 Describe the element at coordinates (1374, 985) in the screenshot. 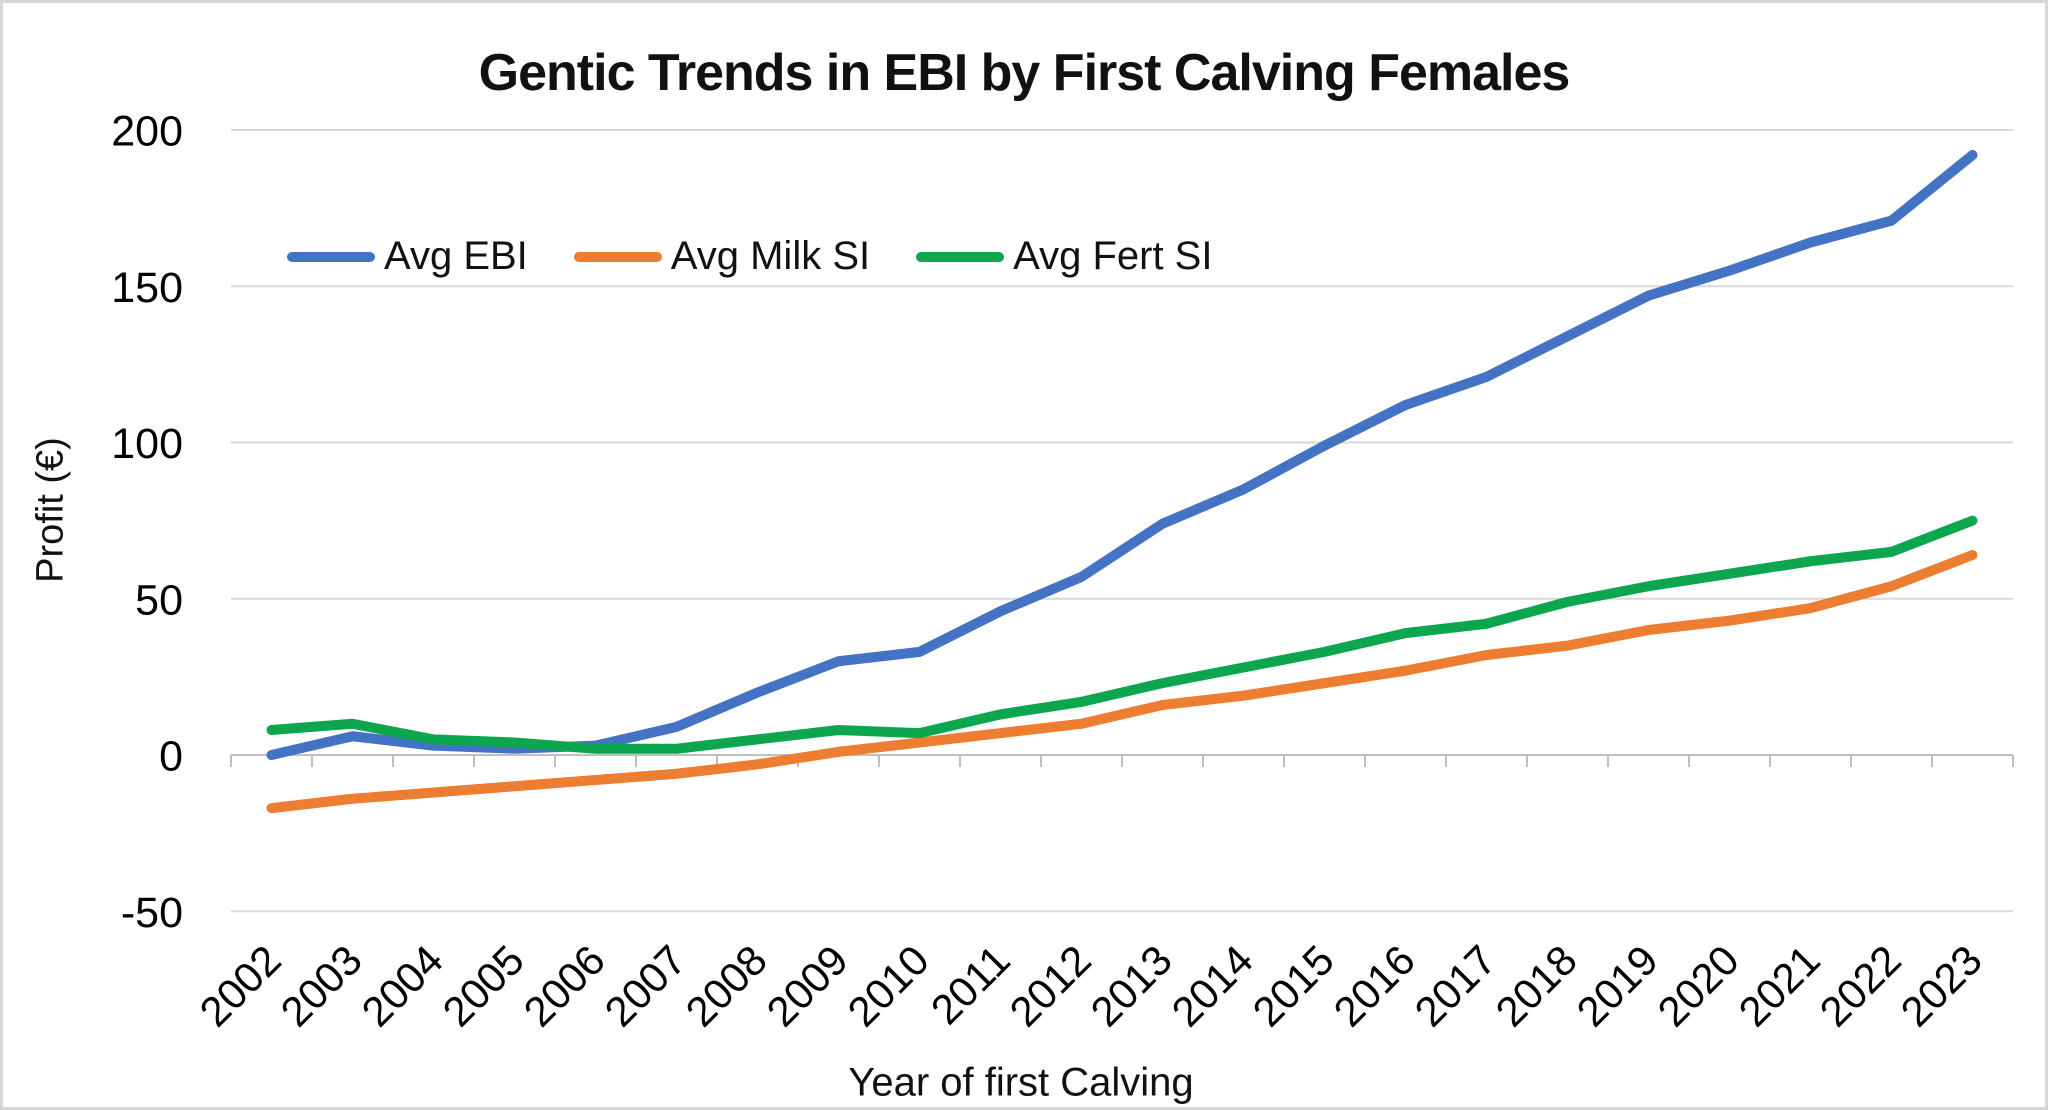

I see `x-tick-label-2016: 2016` at that location.